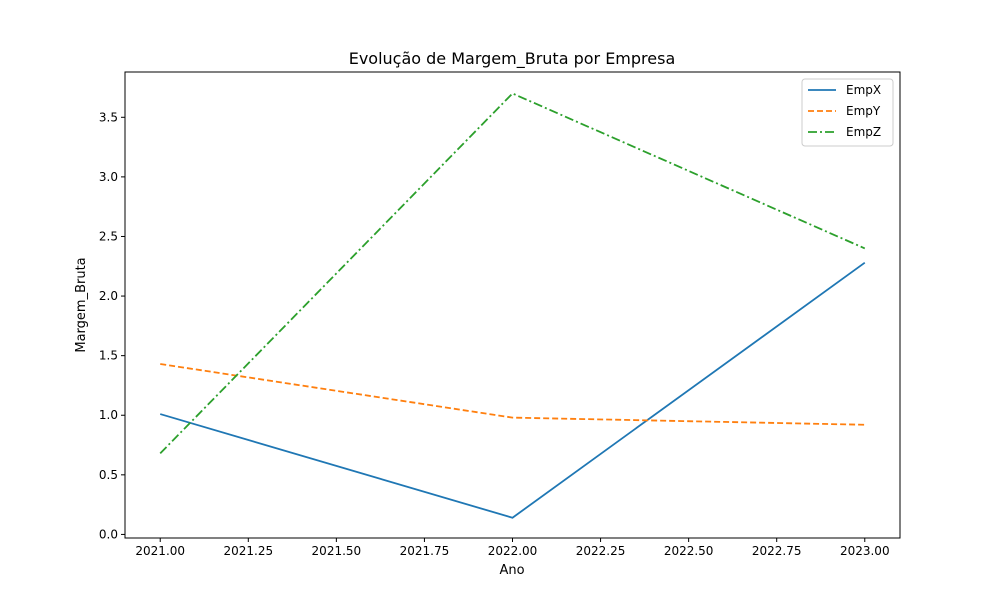 The width and height of the screenshot is (1000, 604). I want to click on y-axis: 0.0 0.5 1.0 1.5 2.0 2.5 3.0 3.5, so click(112, 325).